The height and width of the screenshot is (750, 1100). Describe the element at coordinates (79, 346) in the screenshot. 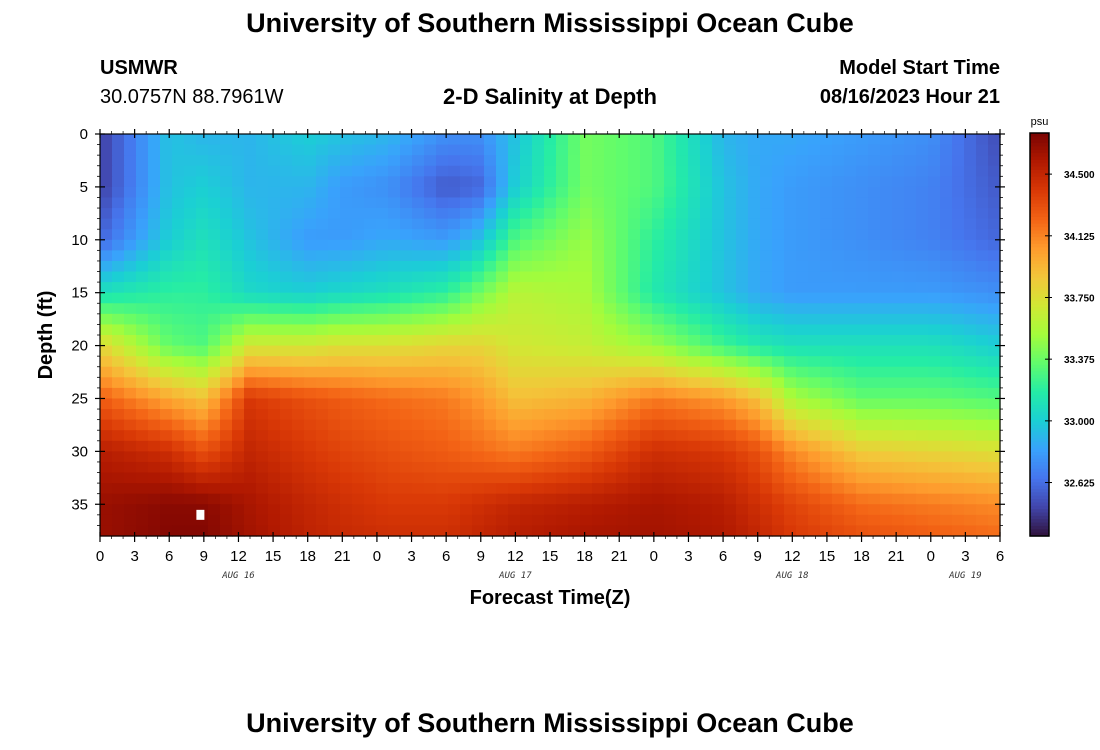

I see `y-tick-label: 20` at that location.